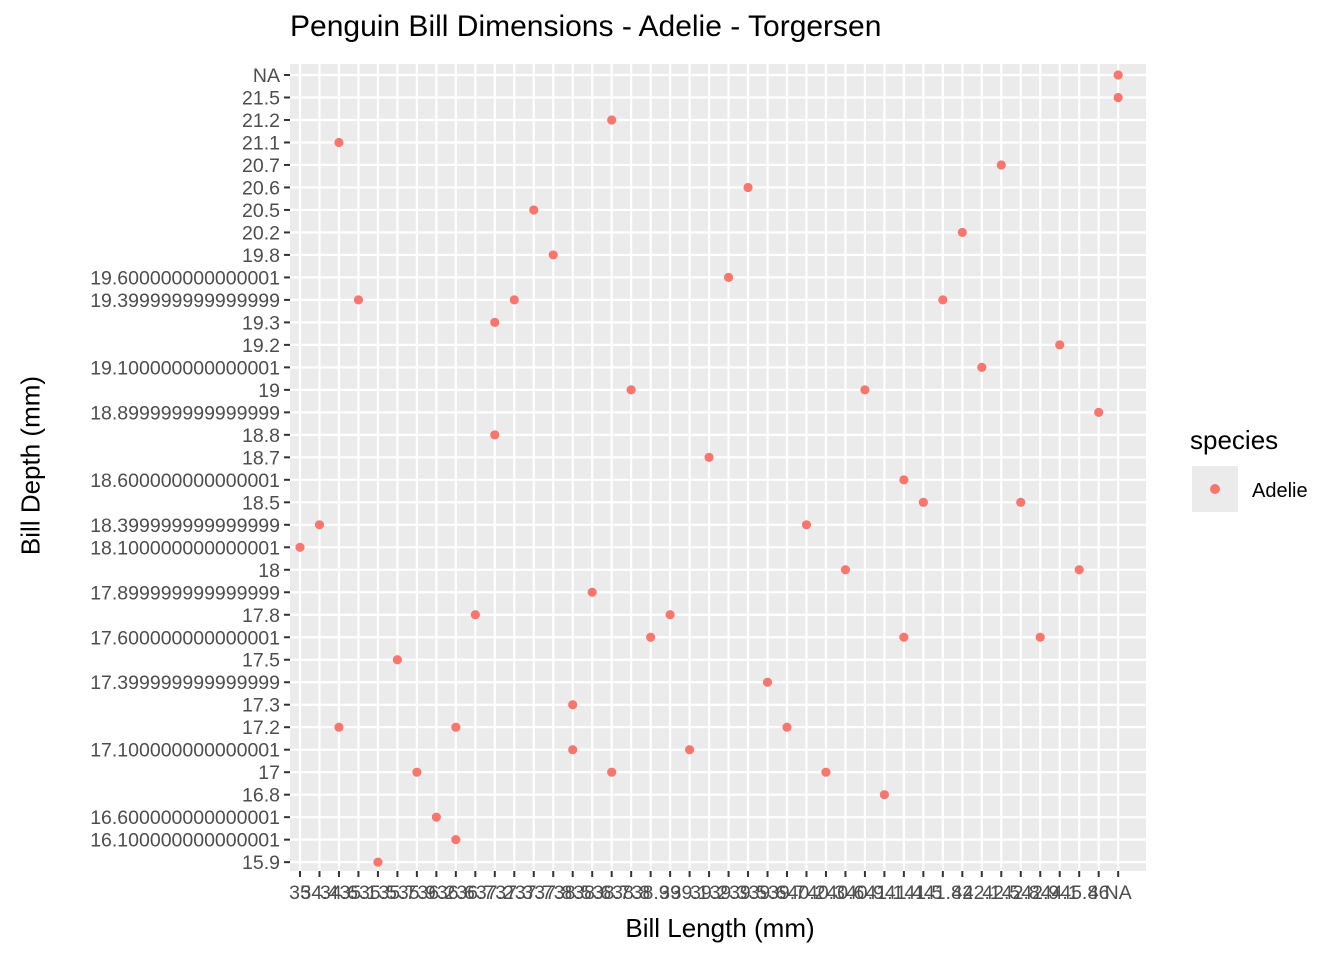 This screenshot has width=1344, height=960. What do you see at coordinates (358, 893) in the screenshot?
I see `x-tick-label: 35.1` at bounding box center [358, 893].